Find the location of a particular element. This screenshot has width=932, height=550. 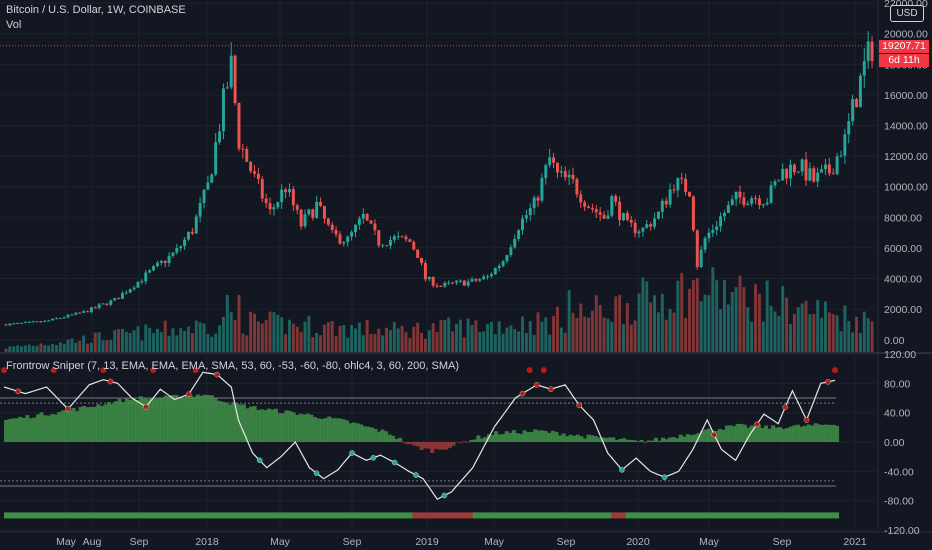

oscillator-axis: -120.00 -80.00 -40.00 0.00 40.00 80.00 120.00 is located at coordinates (902, 443).